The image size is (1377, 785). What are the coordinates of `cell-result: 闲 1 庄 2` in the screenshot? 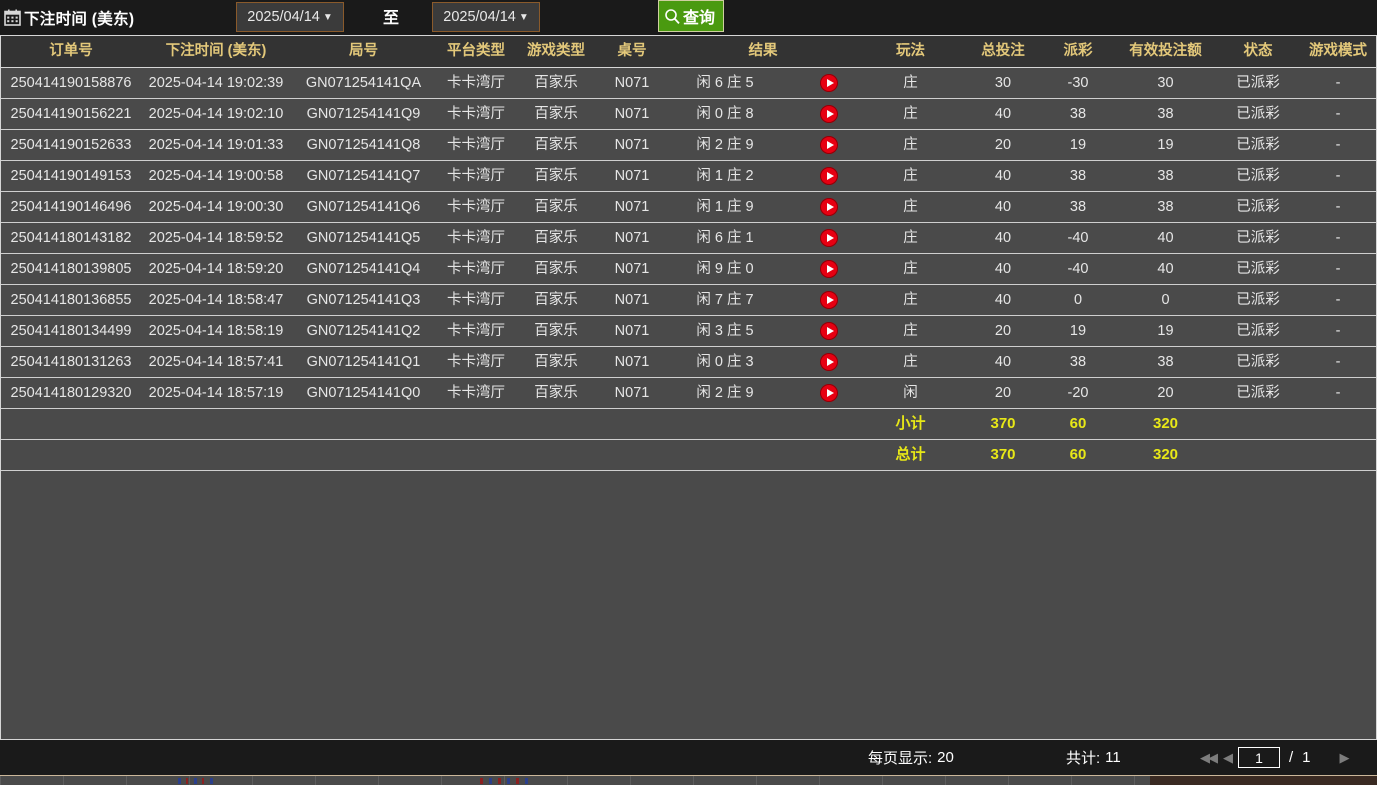 It's located at (763, 176).